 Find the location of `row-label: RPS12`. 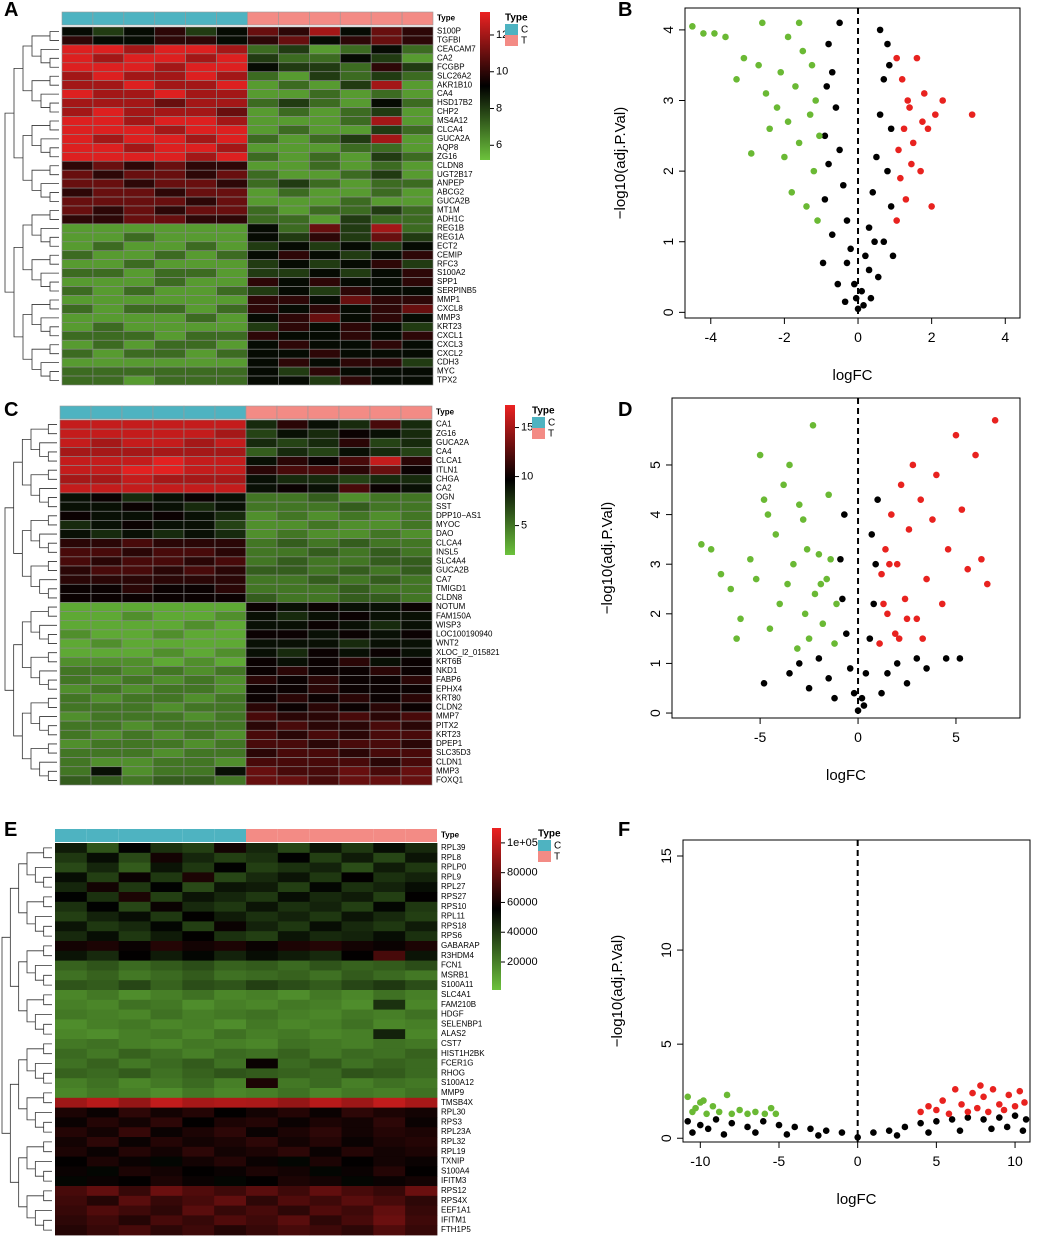

row-label: RPS12 is located at coordinates (454, 1190).